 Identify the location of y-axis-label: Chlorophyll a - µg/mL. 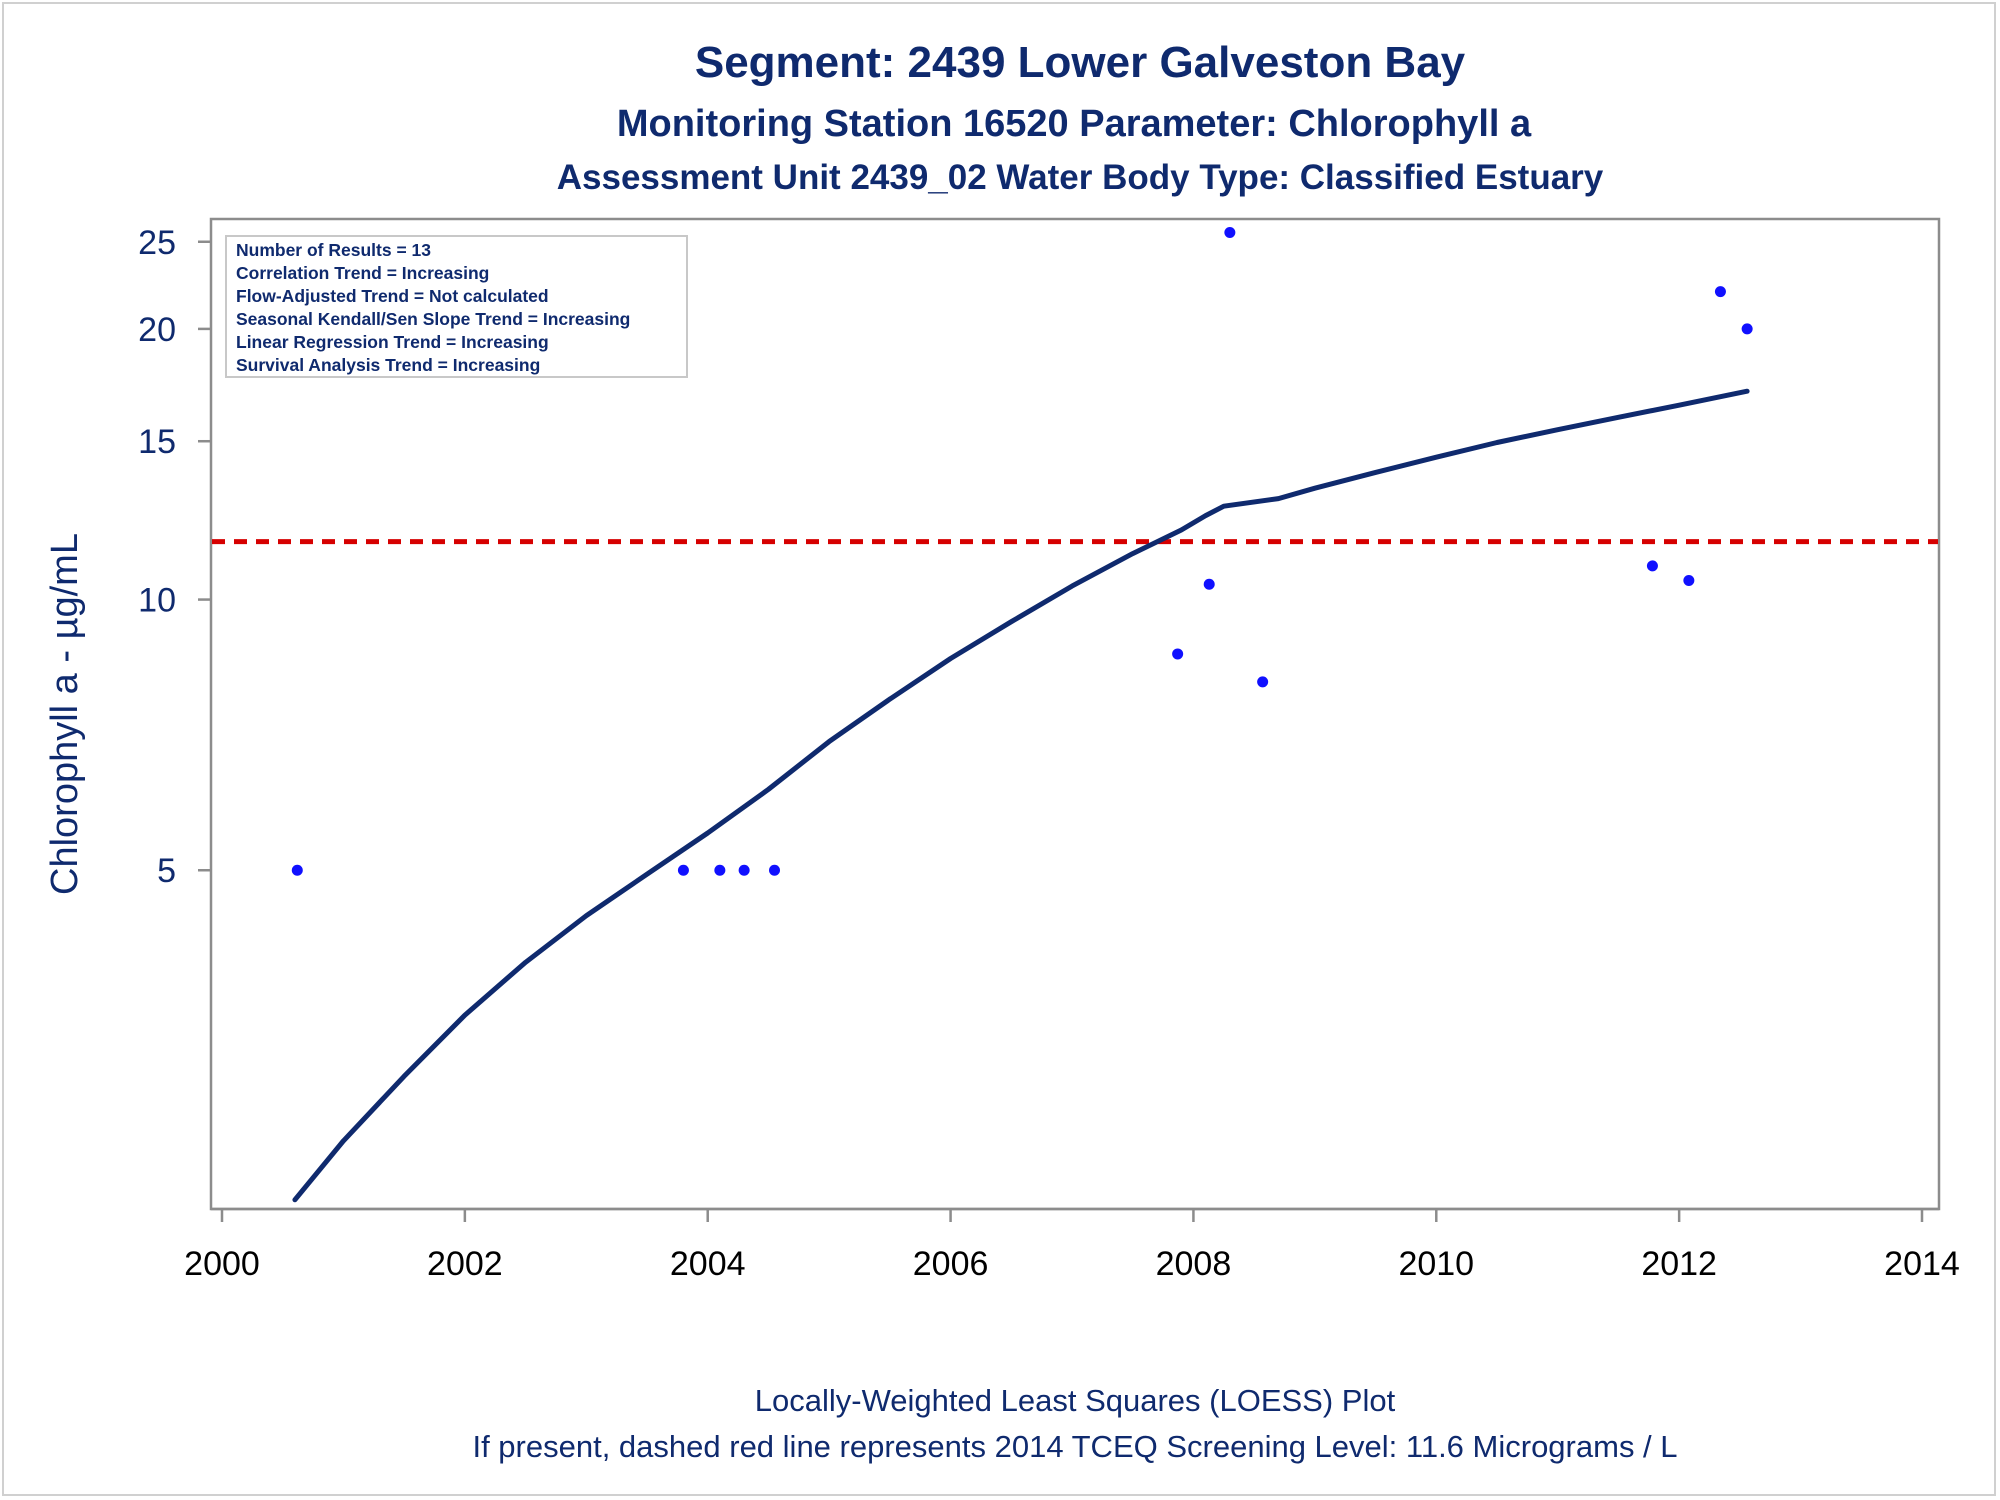
(65, 714).